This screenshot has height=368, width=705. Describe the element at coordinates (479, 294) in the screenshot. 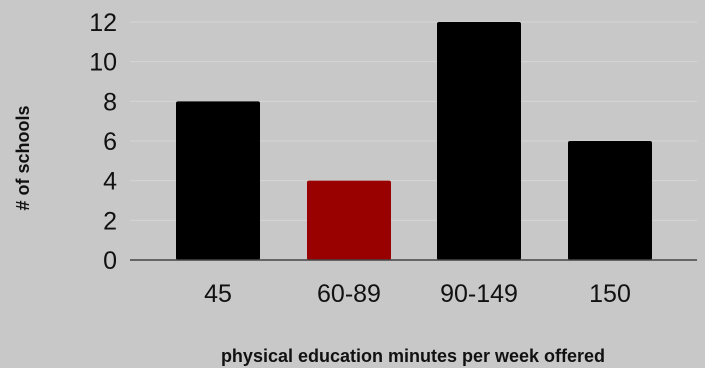

I see `x-category-label: 90-149` at that location.